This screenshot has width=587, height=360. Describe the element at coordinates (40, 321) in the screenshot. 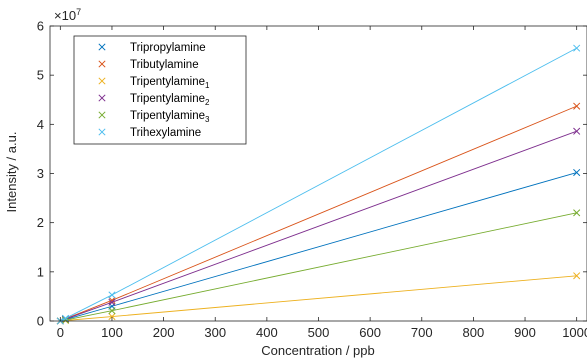

I see `y-tick-label: 0` at that location.